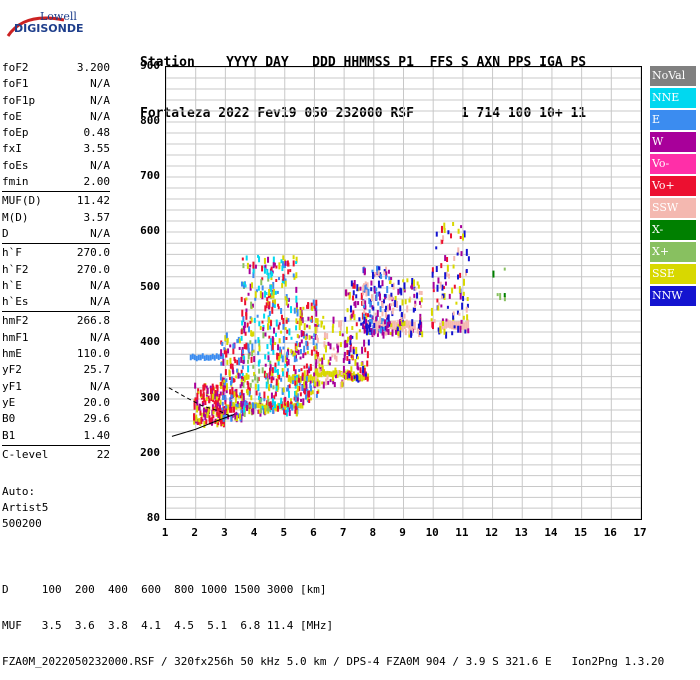  I want to click on param-row: yE 20.0, so click(56, 403).